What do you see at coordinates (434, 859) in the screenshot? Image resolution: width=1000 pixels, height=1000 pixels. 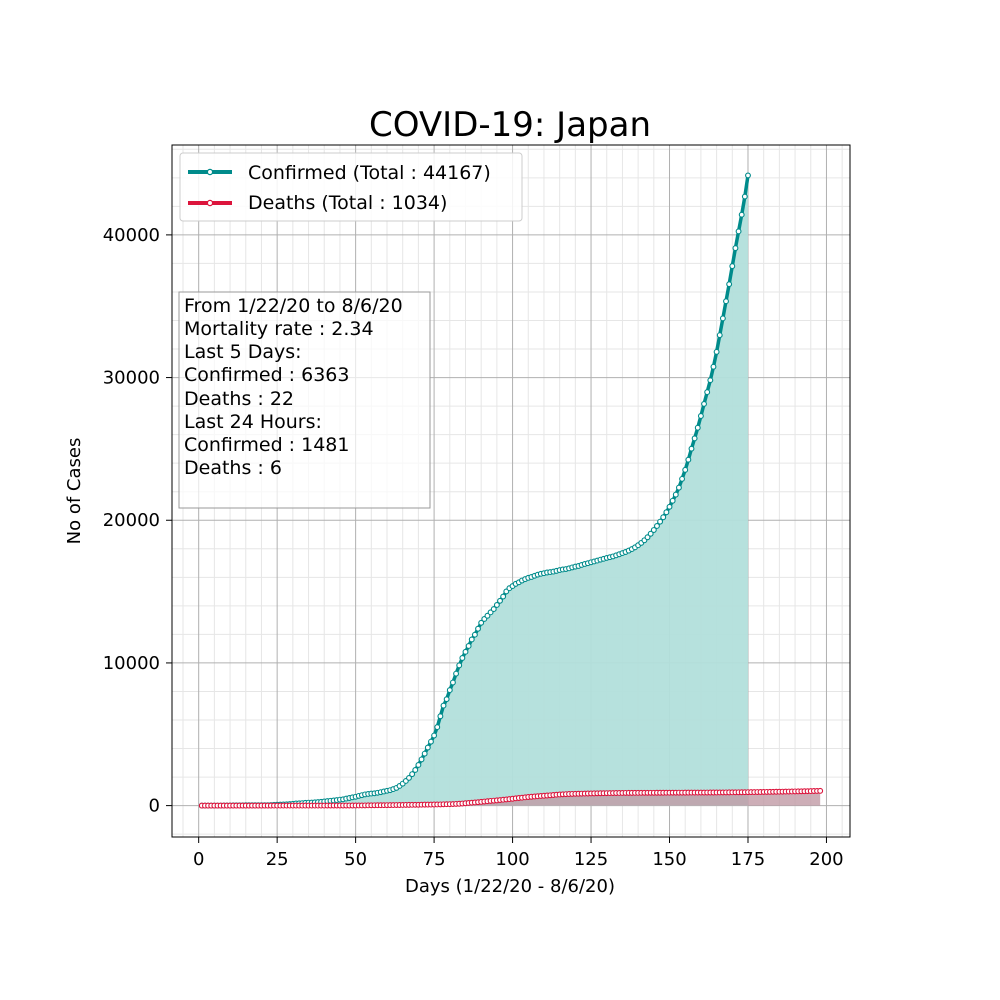 I see `x-tick-label: 75` at bounding box center [434, 859].